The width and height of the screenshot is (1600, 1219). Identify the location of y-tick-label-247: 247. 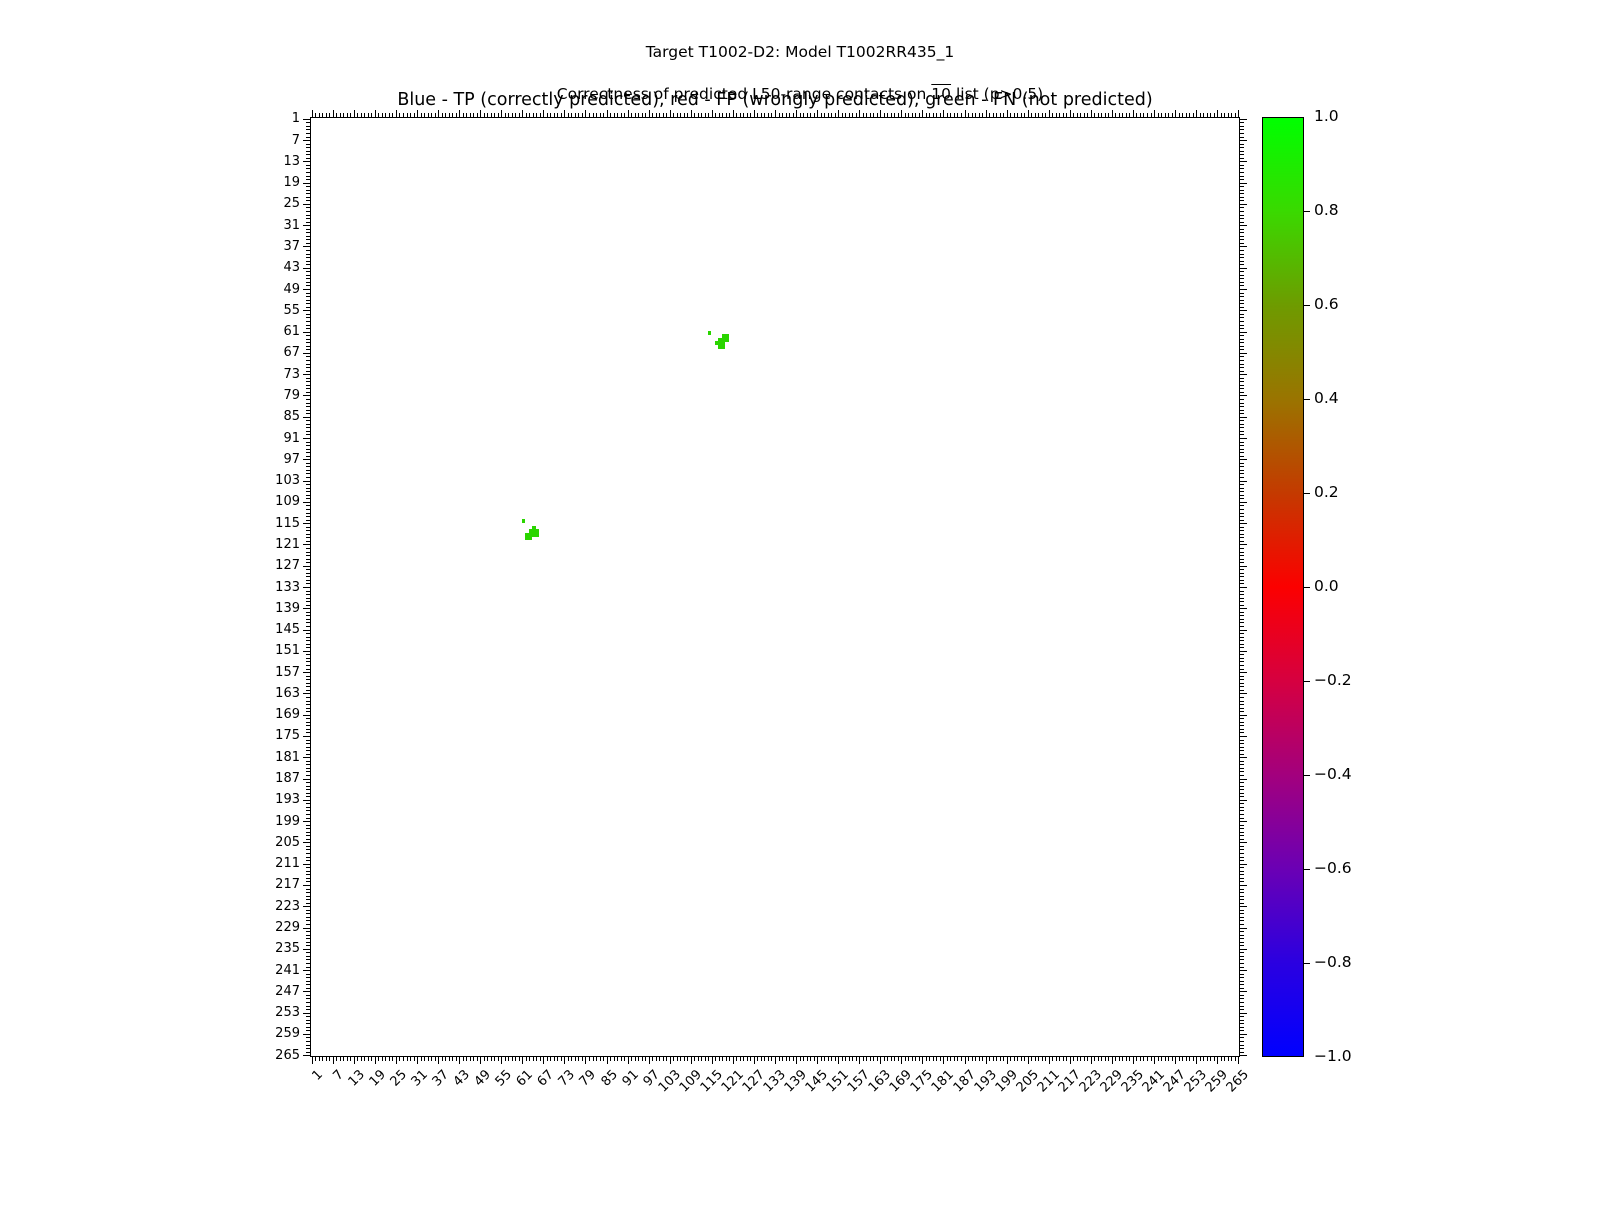
(287, 991).